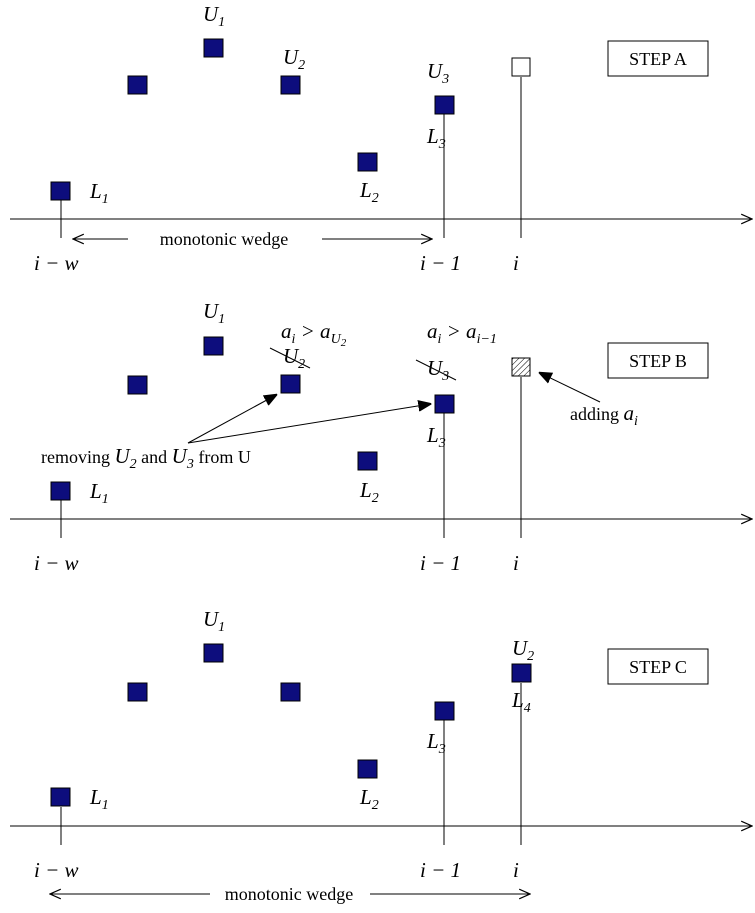  I want to click on label-u3: U3, so click(438, 73).